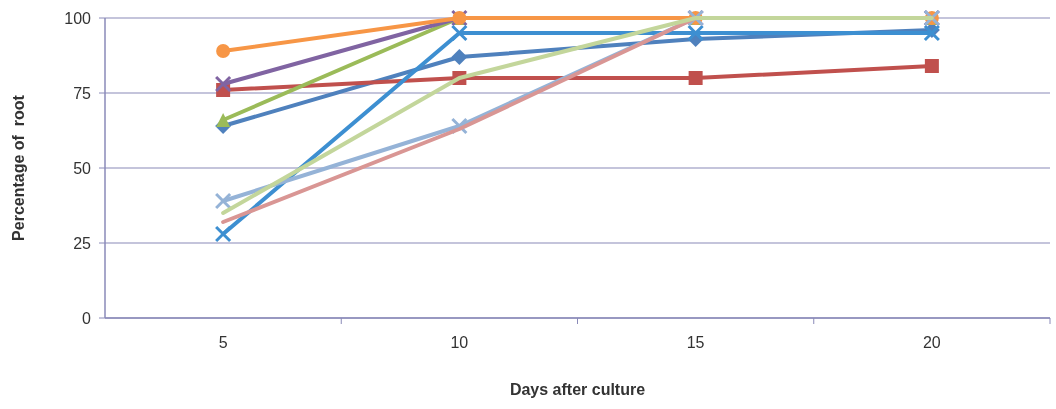 The image size is (1056, 409). Describe the element at coordinates (82, 93) in the screenshot. I see `y-tick-label: 75` at that location.